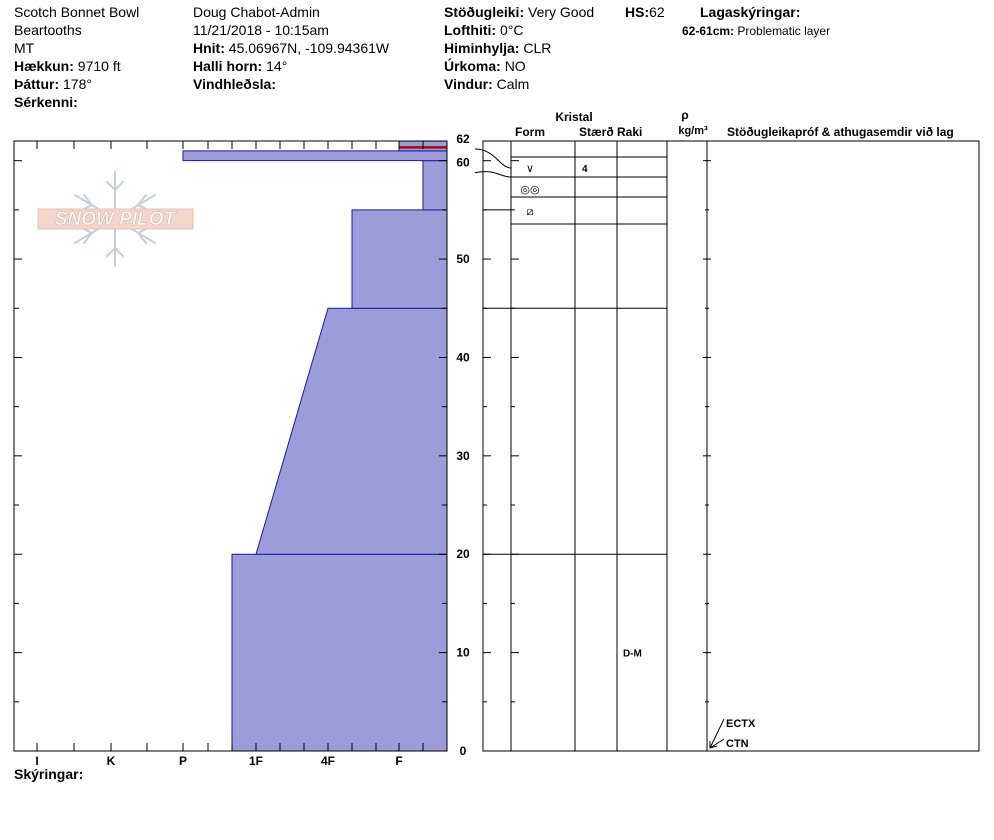  What do you see at coordinates (693, 131) in the screenshot?
I see `density-unit-header: kg/m³` at bounding box center [693, 131].